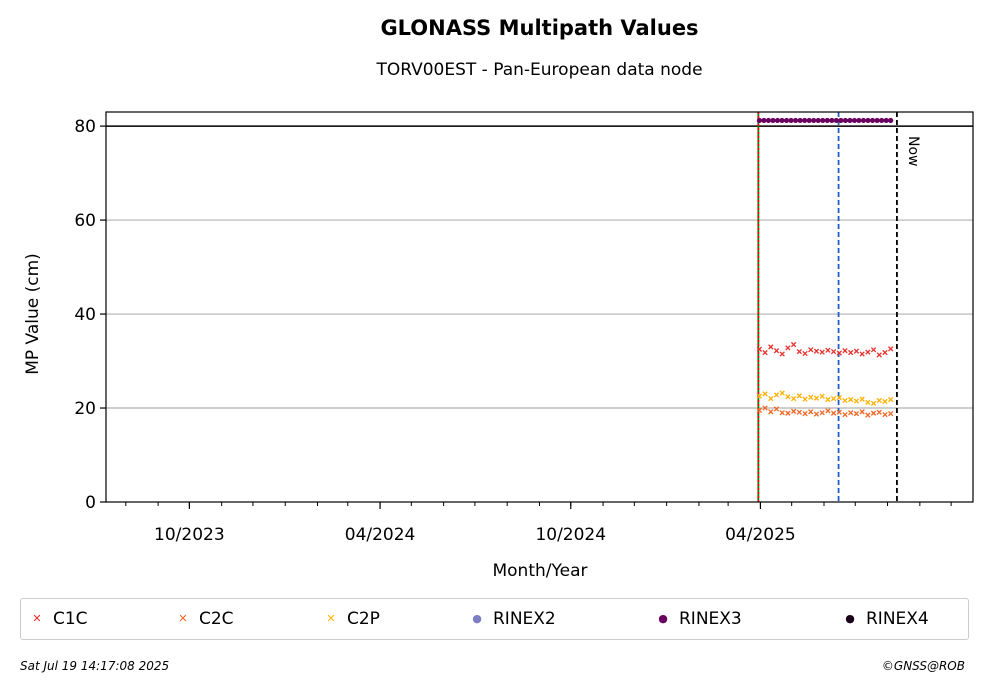  What do you see at coordinates (85, 315) in the screenshot?
I see `y-tick-label: 40` at bounding box center [85, 315].